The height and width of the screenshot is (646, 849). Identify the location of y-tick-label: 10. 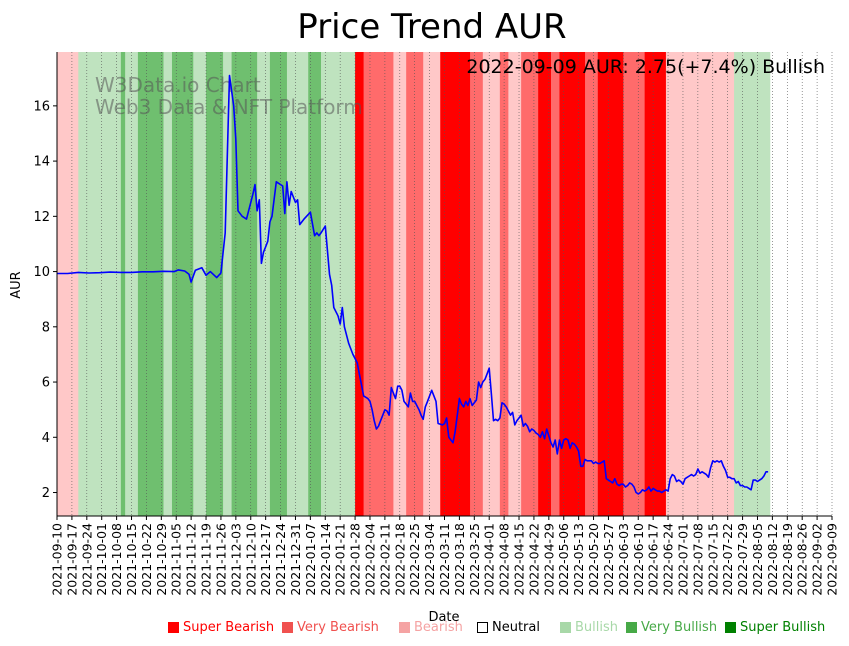
(41, 272).